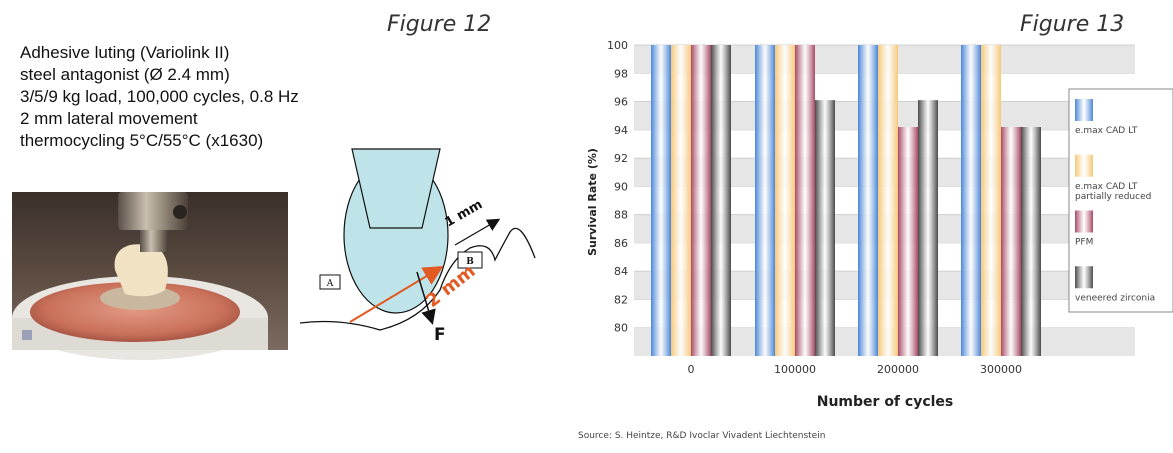 The width and height of the screenshot is (1173, 453). Describe the element at coordinates (621, 158) in the screenshot. I see `y-tick-label: 92` at that location.